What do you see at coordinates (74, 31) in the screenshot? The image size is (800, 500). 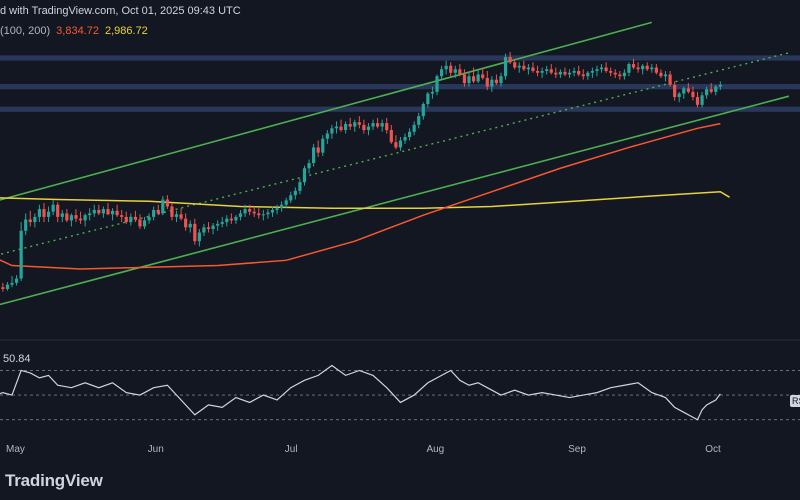 I see `moving-average-legend: (100, 200) 3,834.72 2,986.72` at bounding box center [74, 31].